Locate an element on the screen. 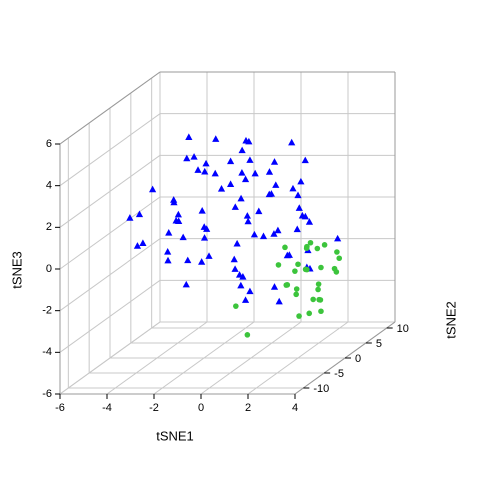  z-tick-label: 6 is located at coordinates (49, 144).